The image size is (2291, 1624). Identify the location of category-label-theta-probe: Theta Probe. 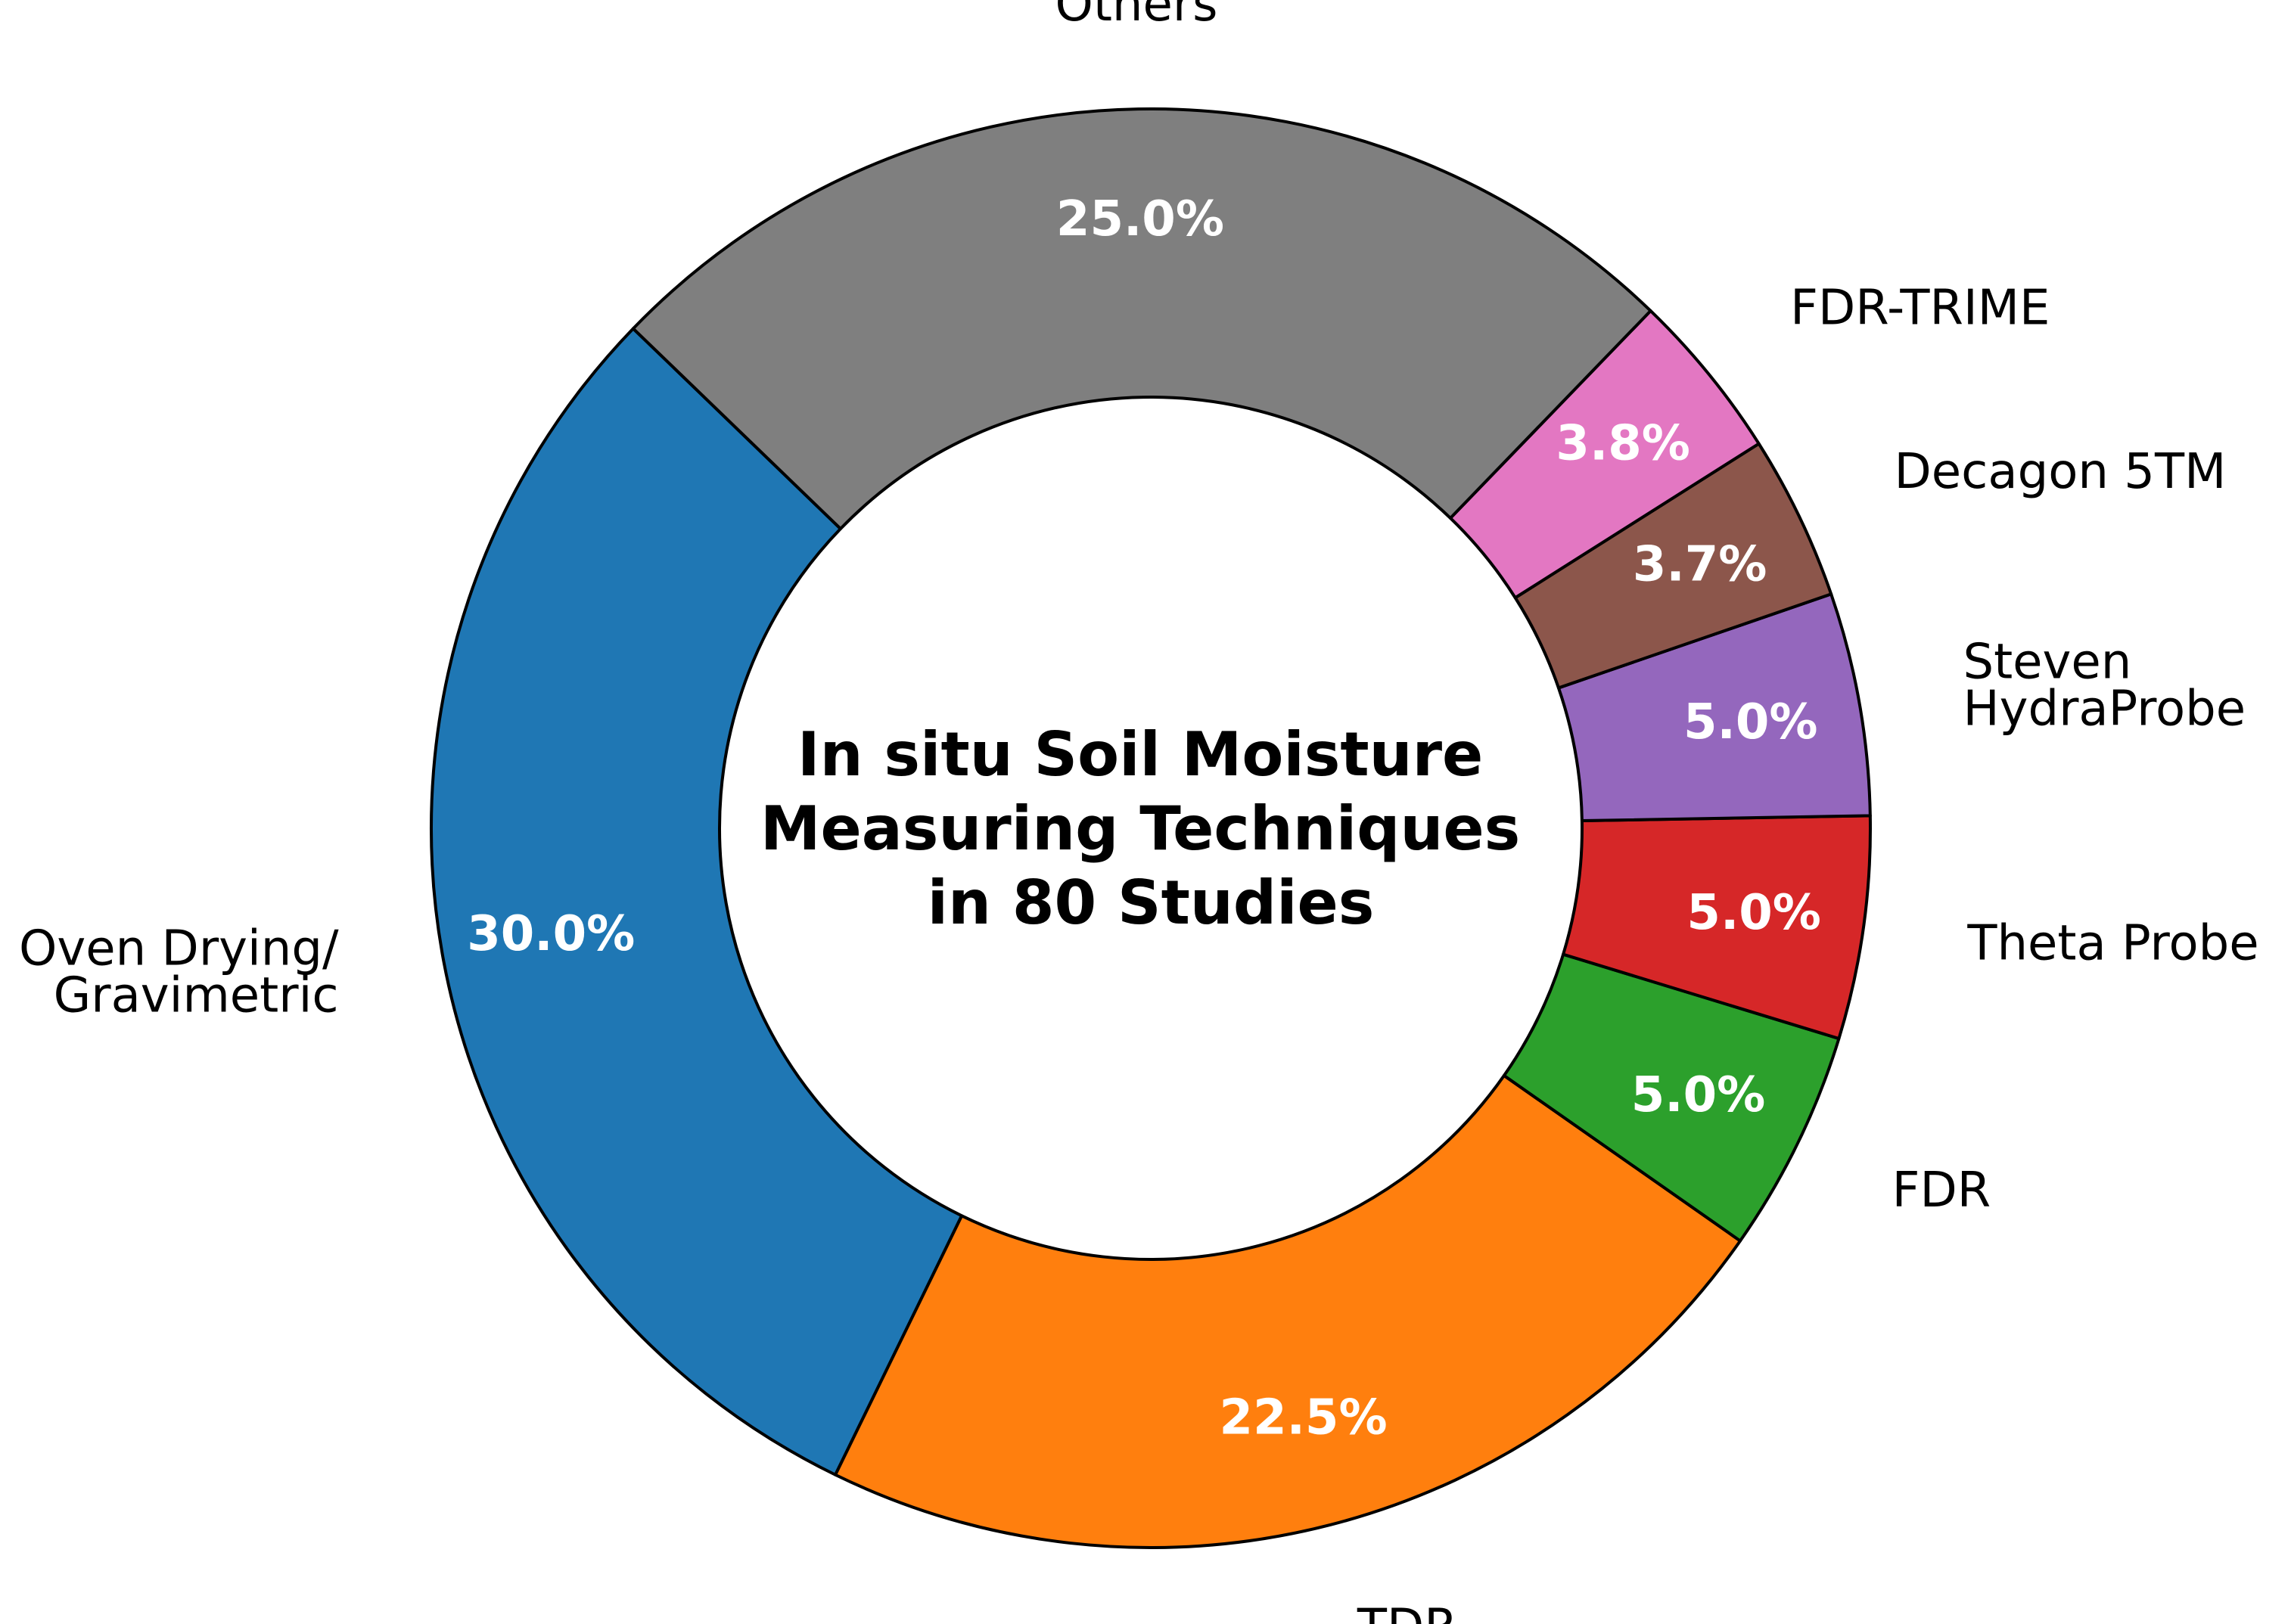
(2112, 944).